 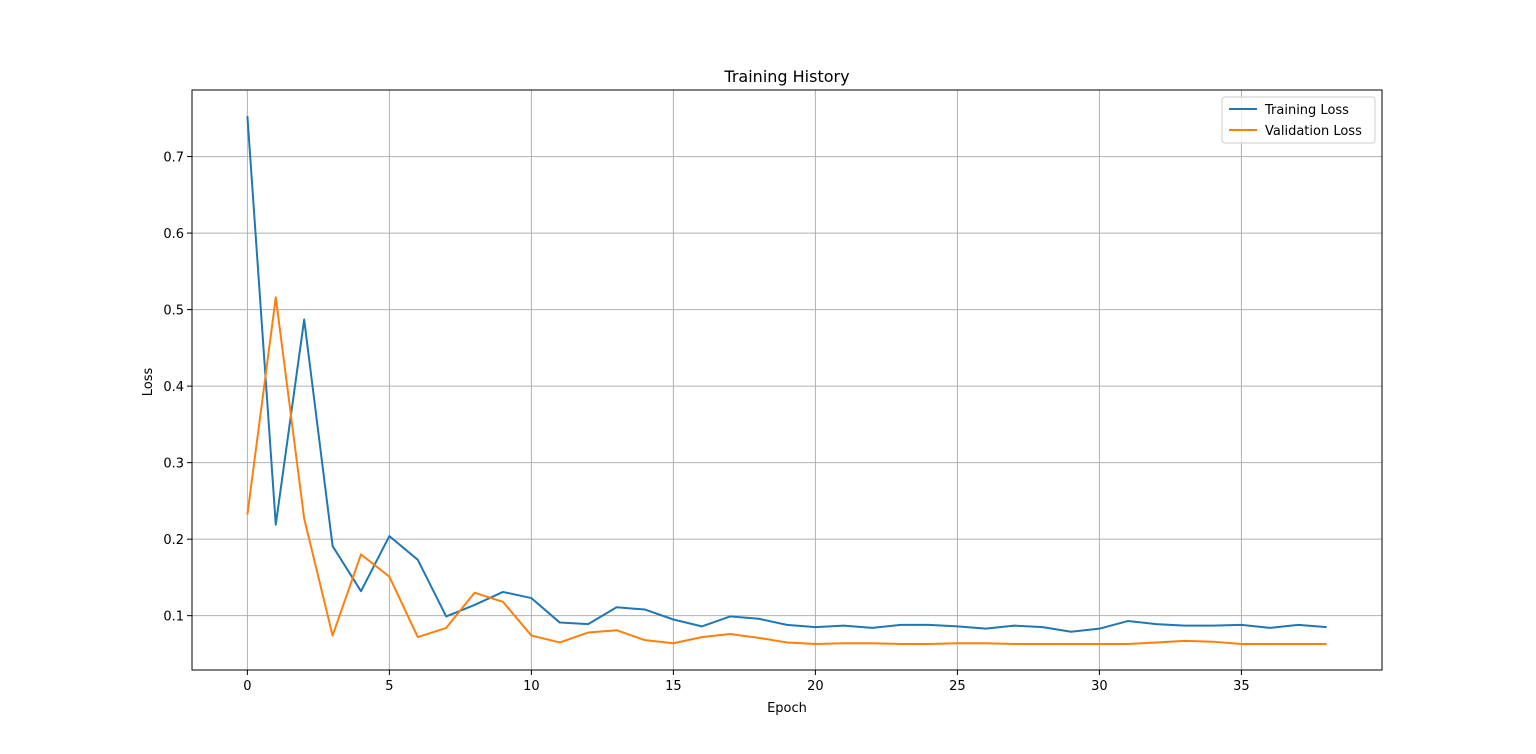 I want to click on x-tick-label: 30, so click(x=1099, y=686).